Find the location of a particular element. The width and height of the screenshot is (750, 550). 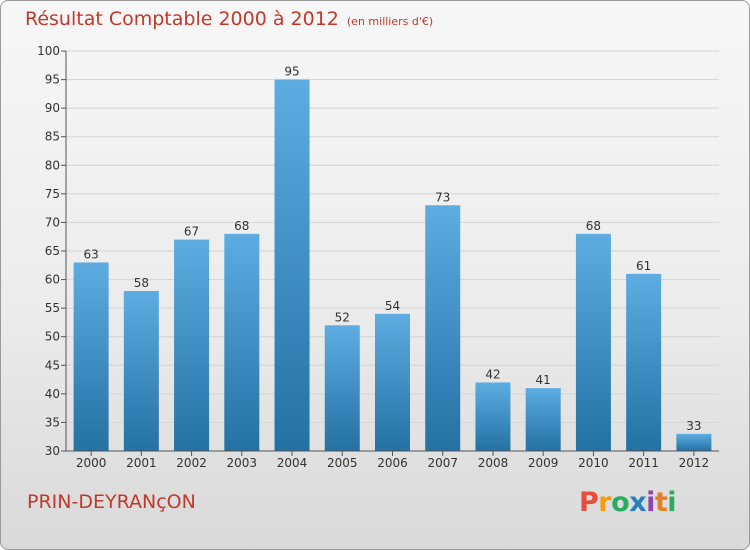

bar-value-label: 61 is located at coordinates (643, 266).